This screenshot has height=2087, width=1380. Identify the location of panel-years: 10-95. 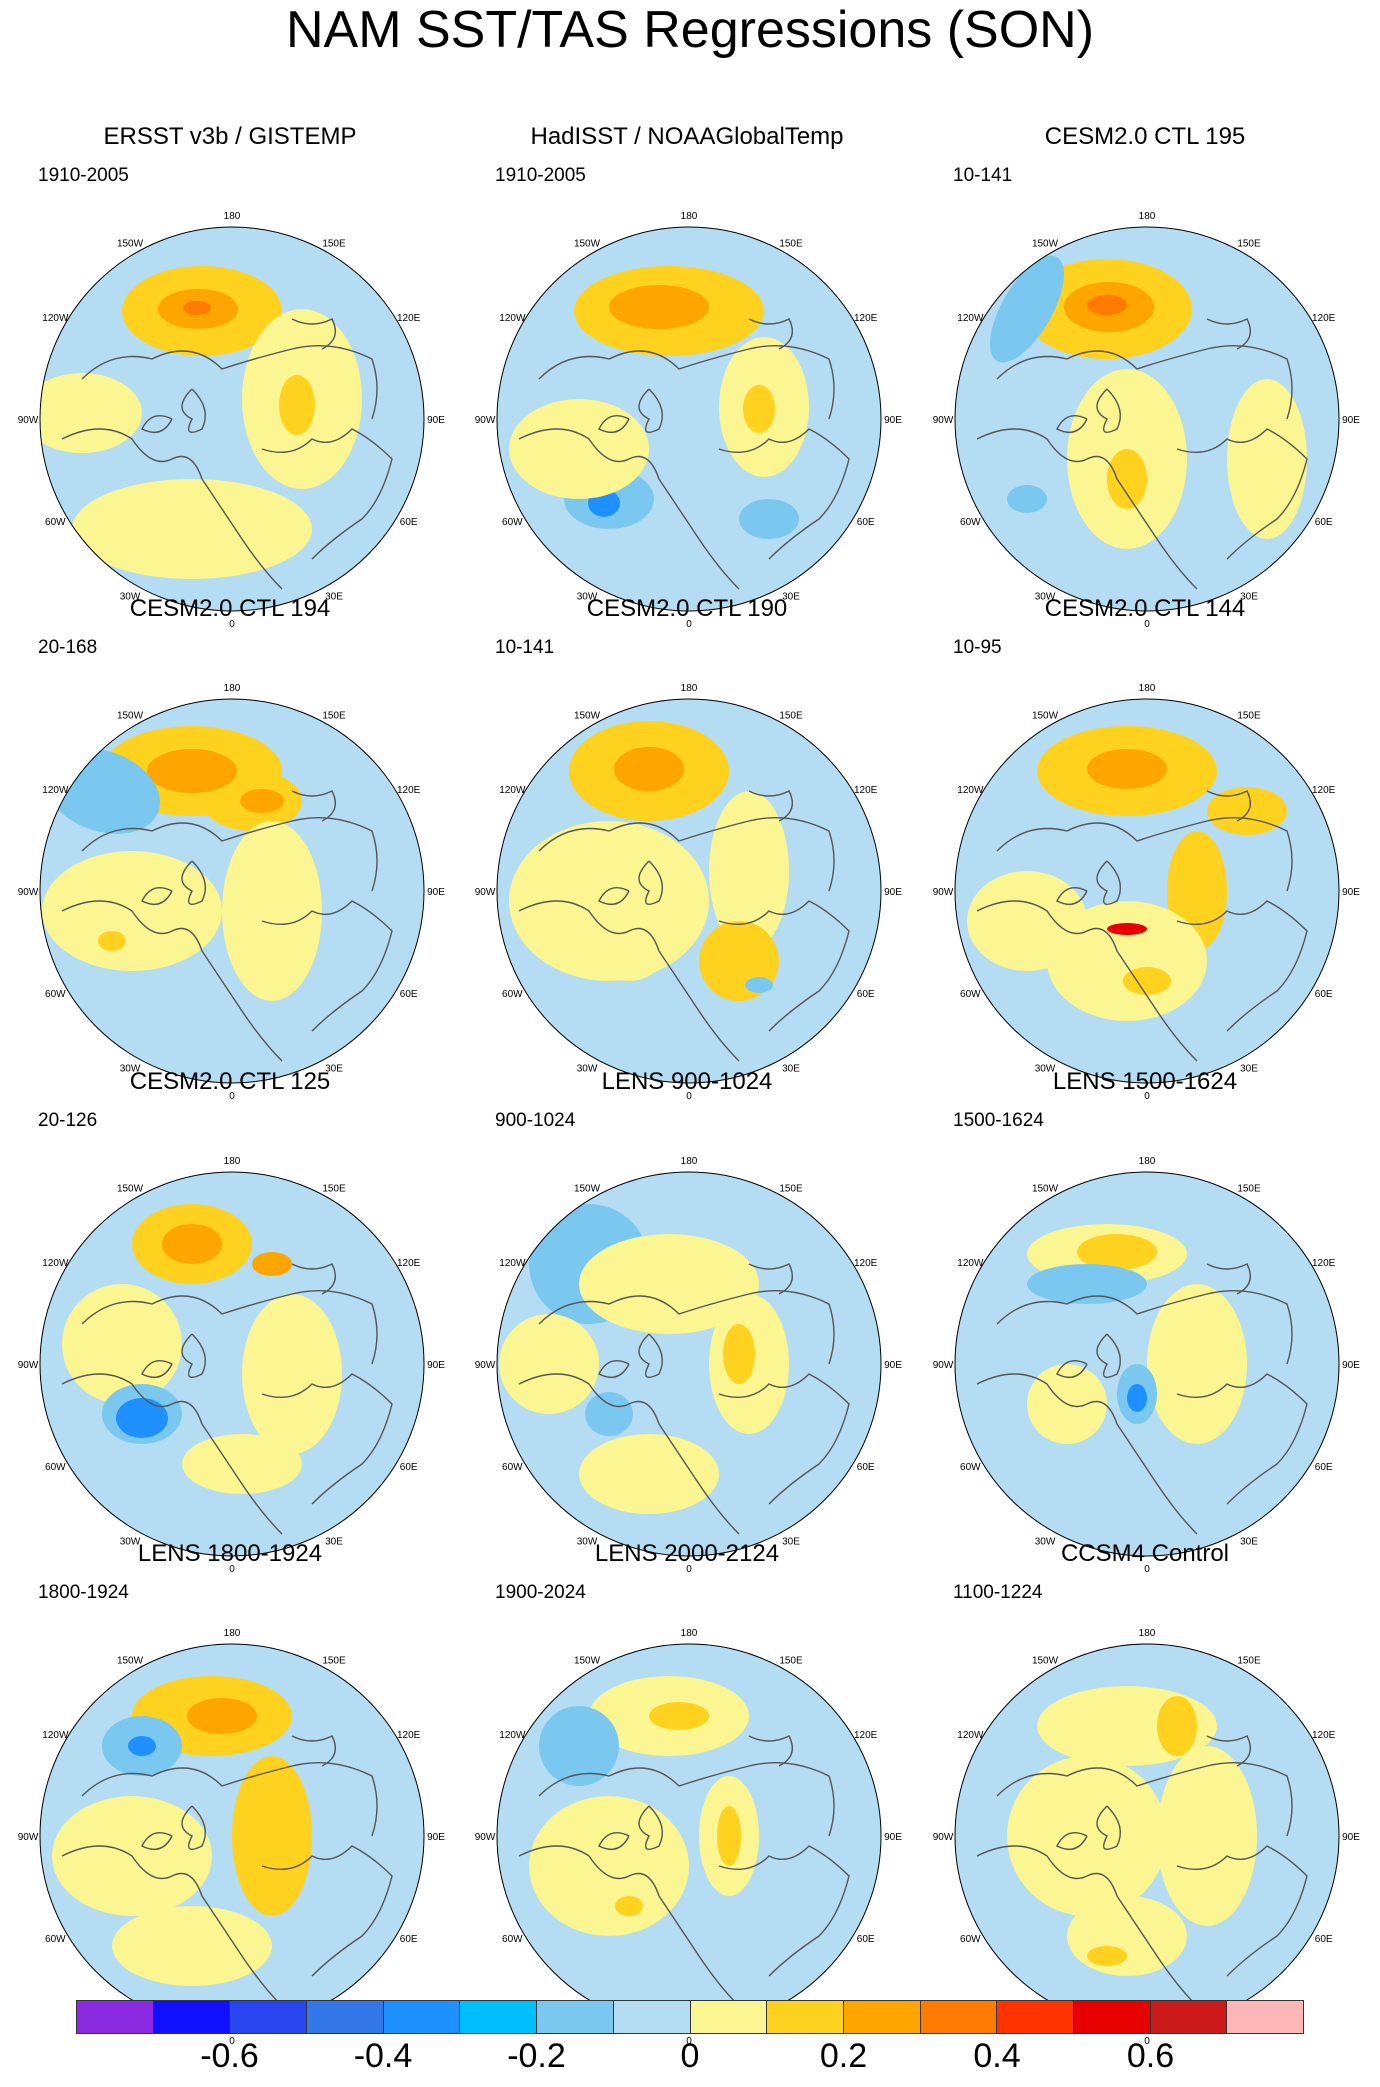
(977, 647).